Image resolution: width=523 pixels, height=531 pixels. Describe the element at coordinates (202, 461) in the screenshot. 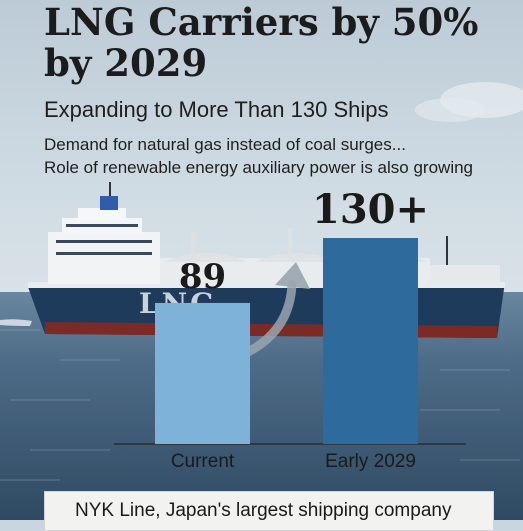

I see `category-label: Current` at that location.